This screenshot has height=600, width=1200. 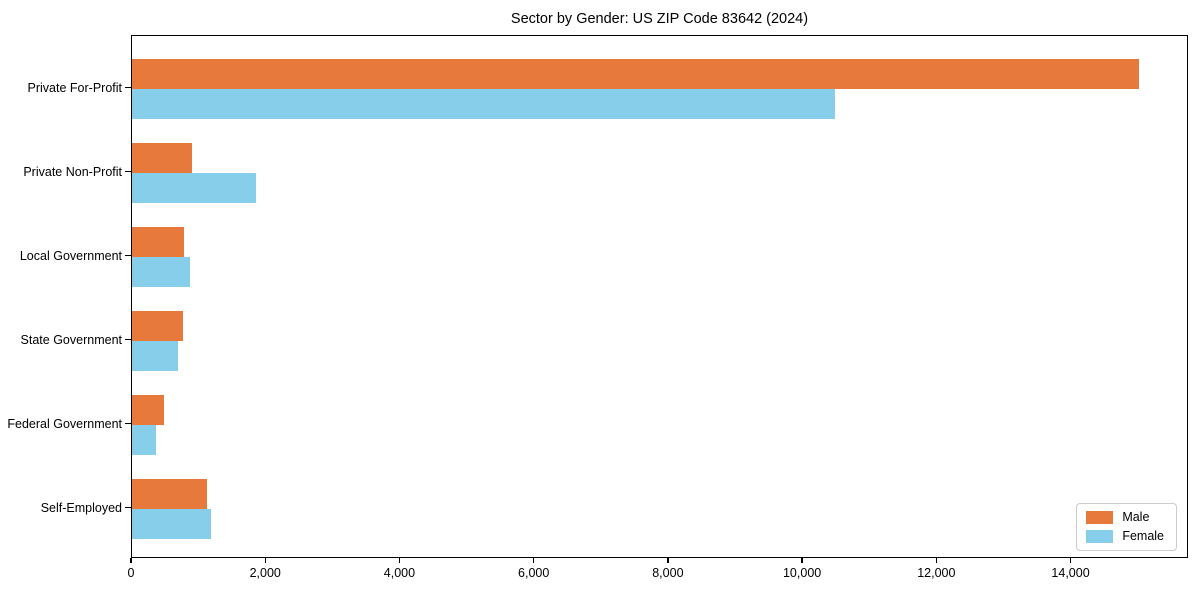 I want to click on legend-swatch-male, so click(x=1100, y=517).